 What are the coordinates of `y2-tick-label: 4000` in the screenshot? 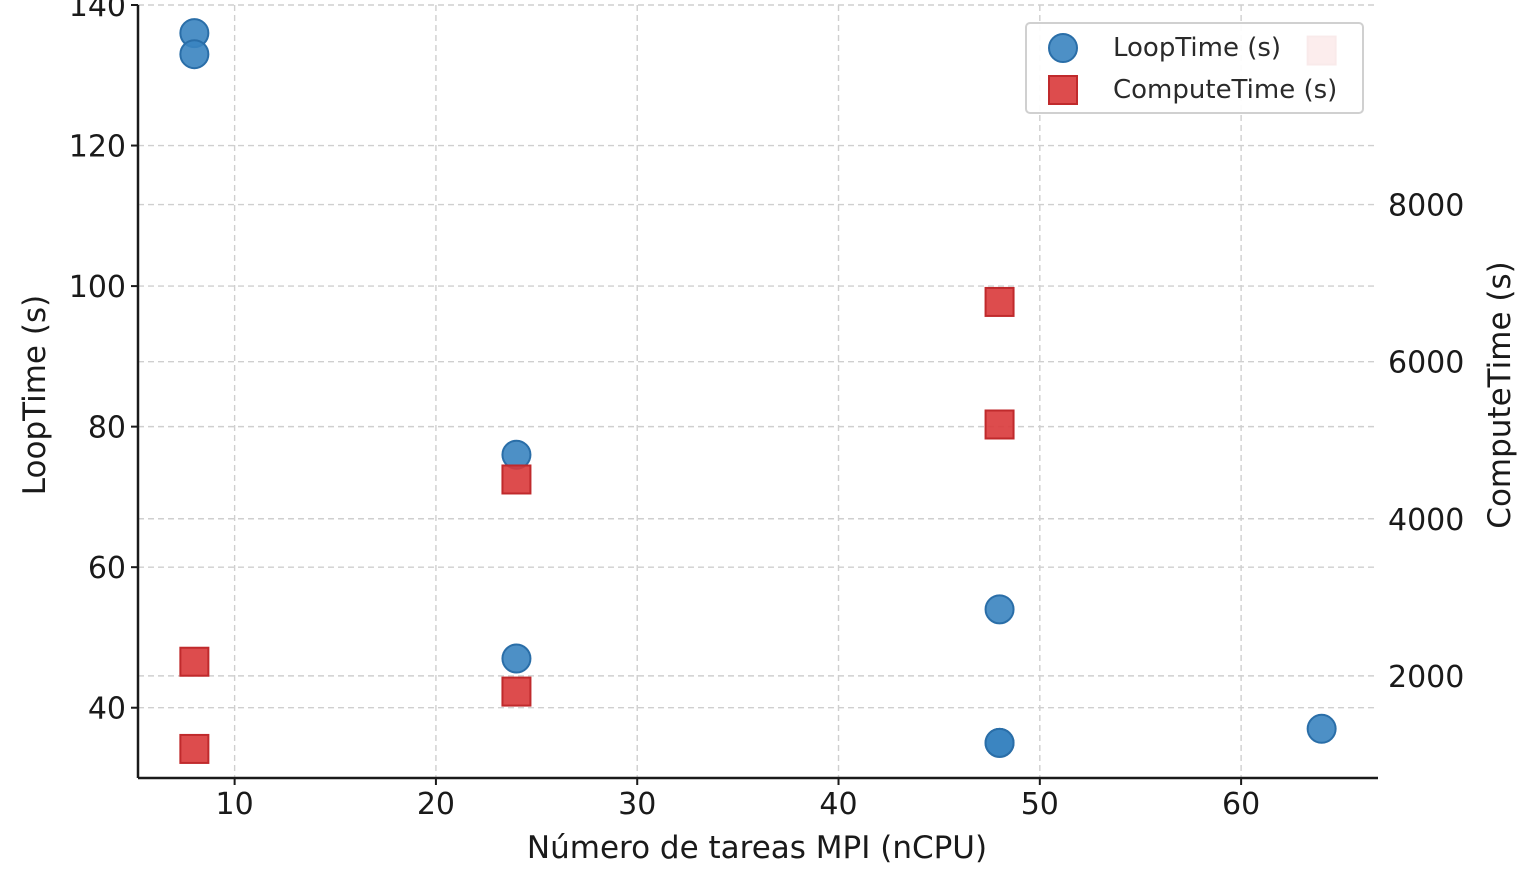 It's located at (1426, 520).